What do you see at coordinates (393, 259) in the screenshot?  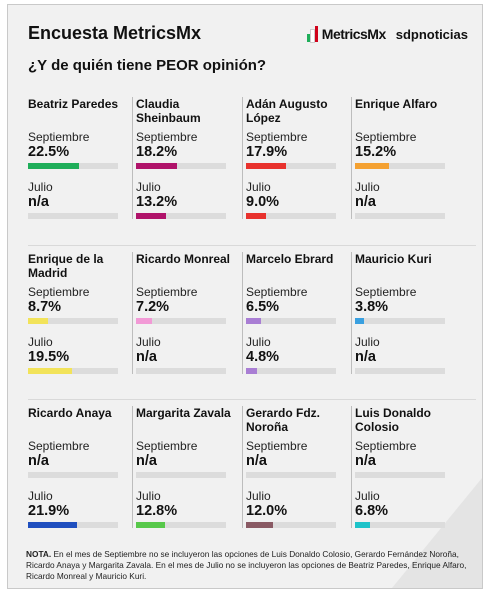 I see `candidate-name: Mauricio Kuri` at bounding box center [393, 259].